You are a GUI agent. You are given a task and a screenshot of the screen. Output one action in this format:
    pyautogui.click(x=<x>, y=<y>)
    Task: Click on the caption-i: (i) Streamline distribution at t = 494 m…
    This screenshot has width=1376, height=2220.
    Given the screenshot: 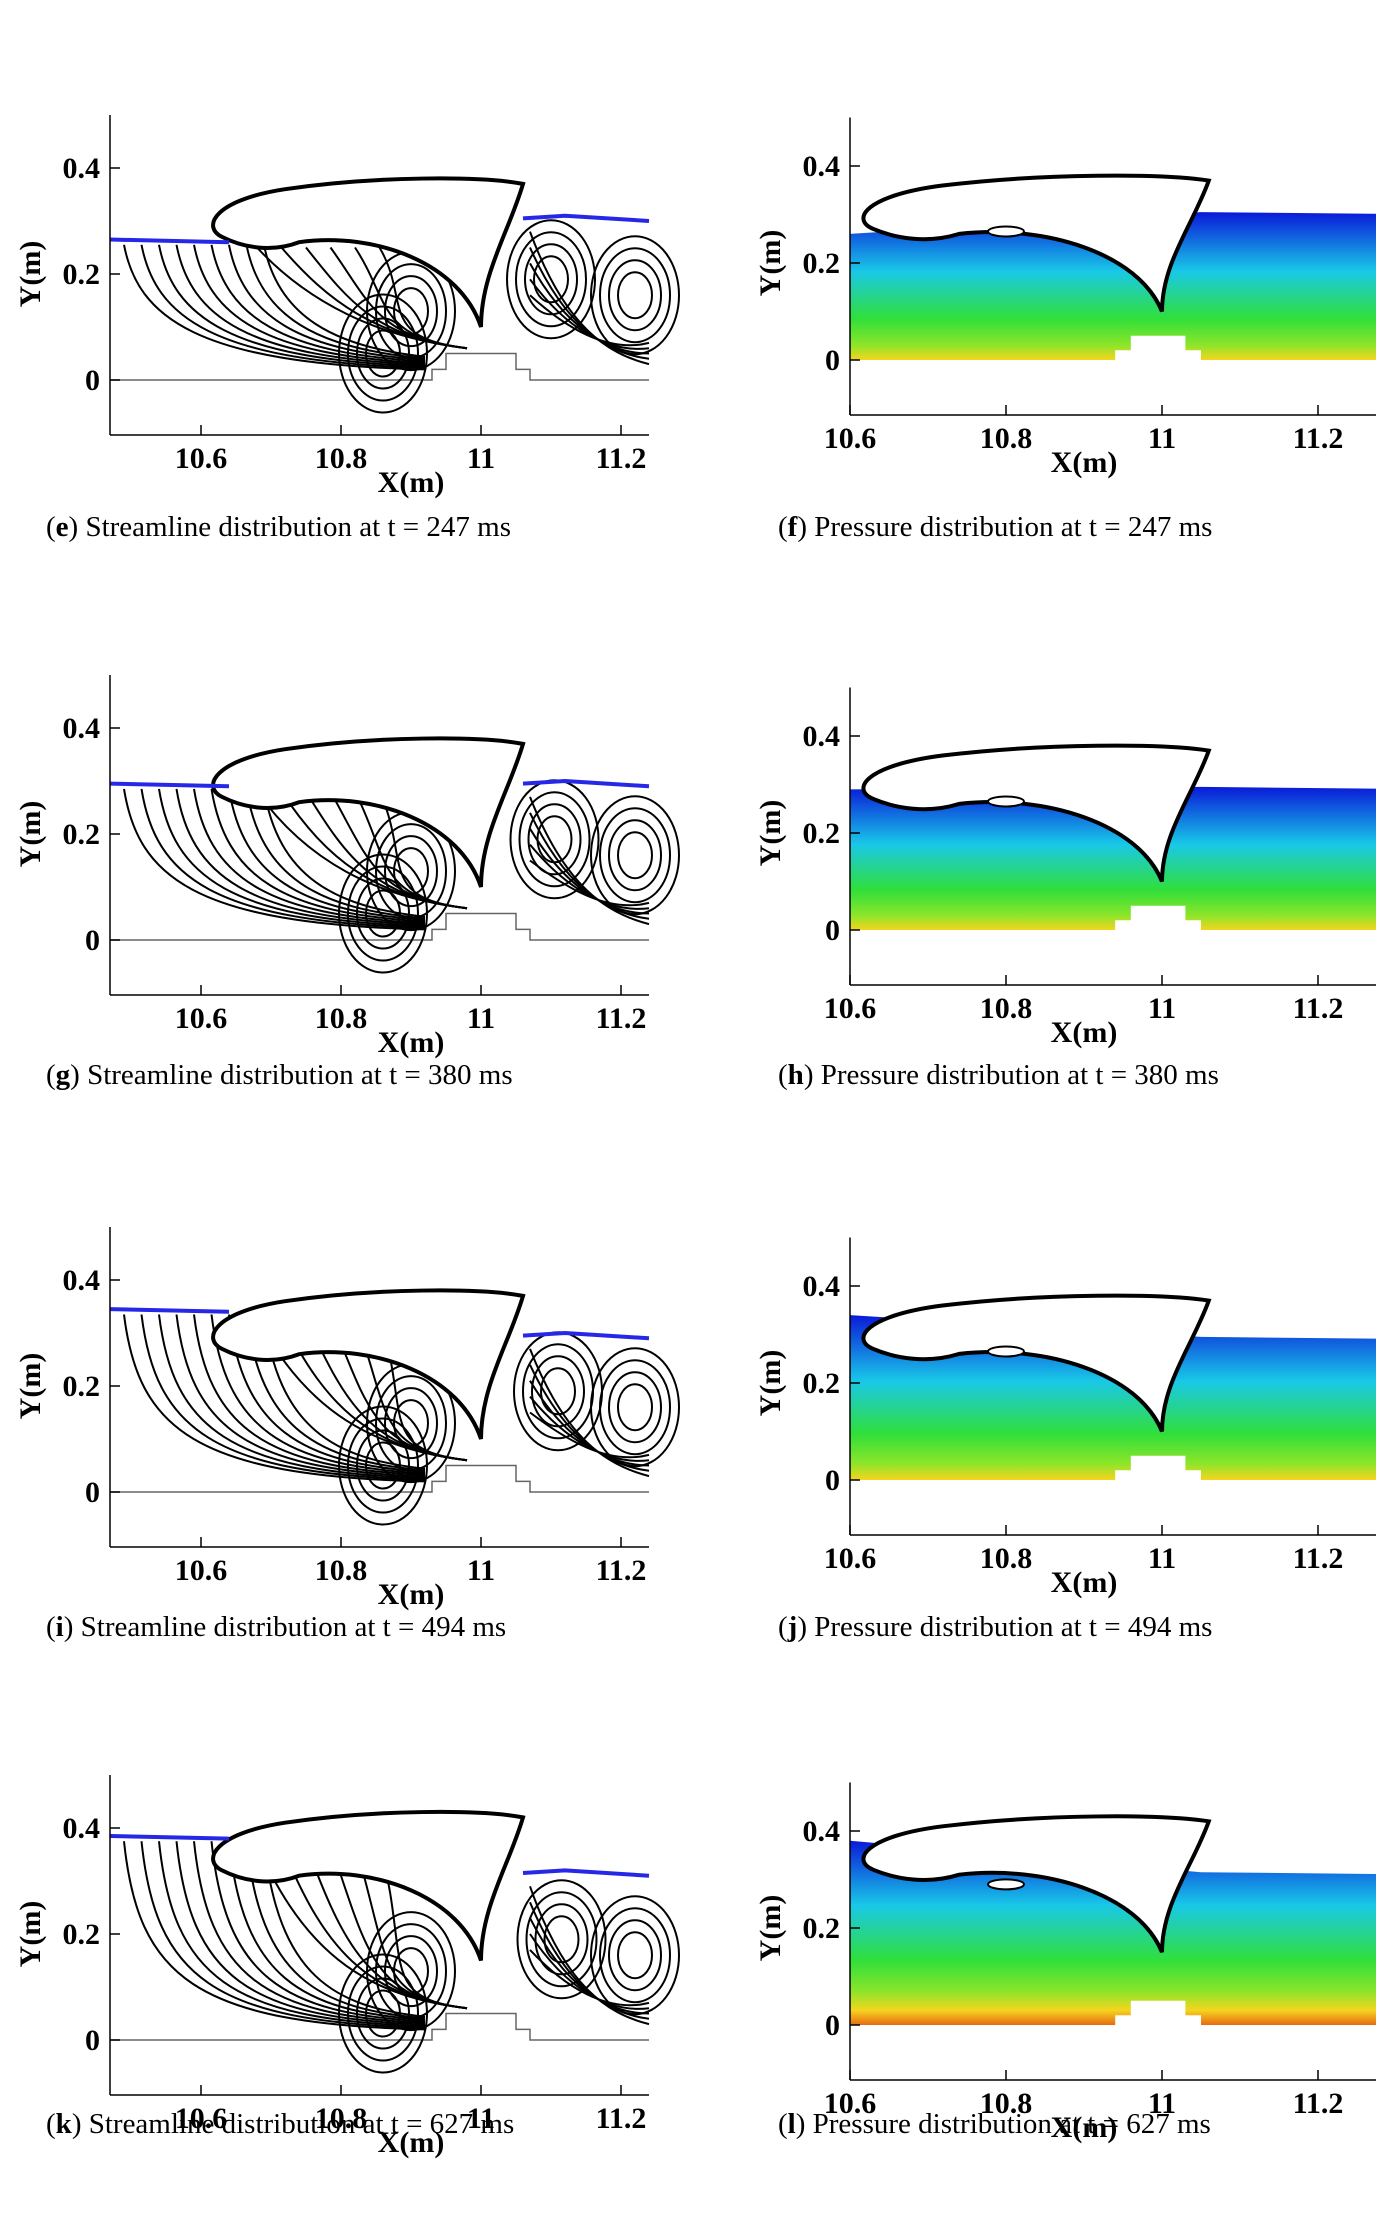 What is the action you would take?
    pyautogui.click(x=276, y=1627)
    